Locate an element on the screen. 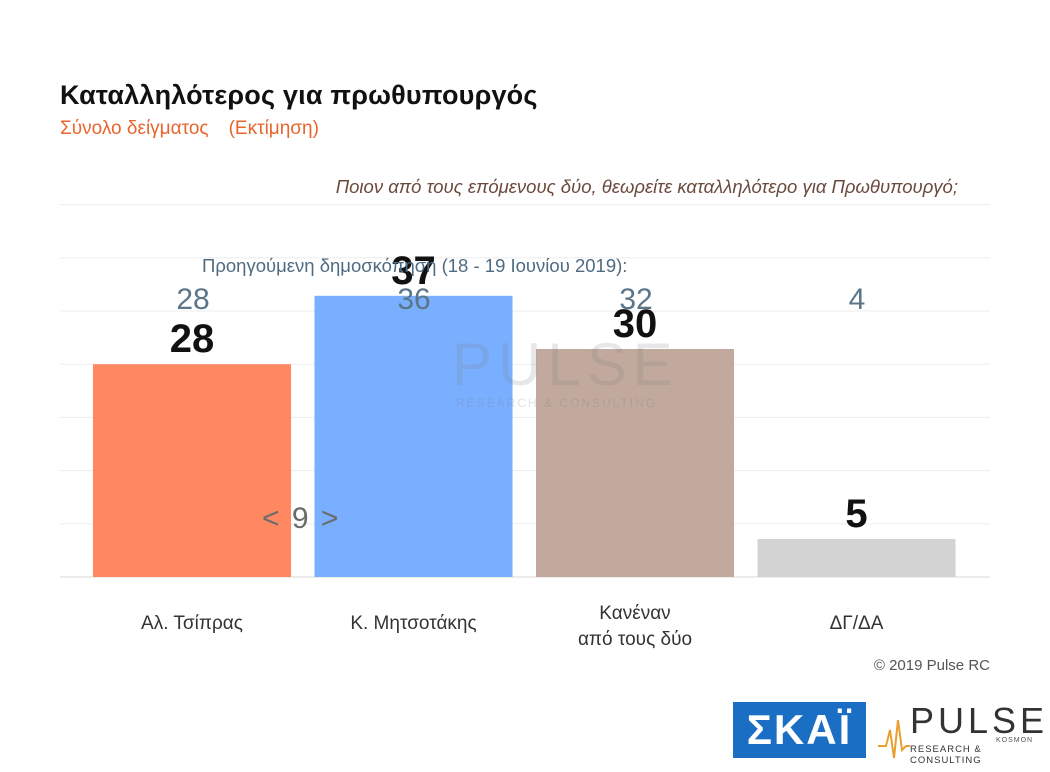 This screenshot has height=772, width=1050. pulse-wave-icon is located at coordinates (894, 739).